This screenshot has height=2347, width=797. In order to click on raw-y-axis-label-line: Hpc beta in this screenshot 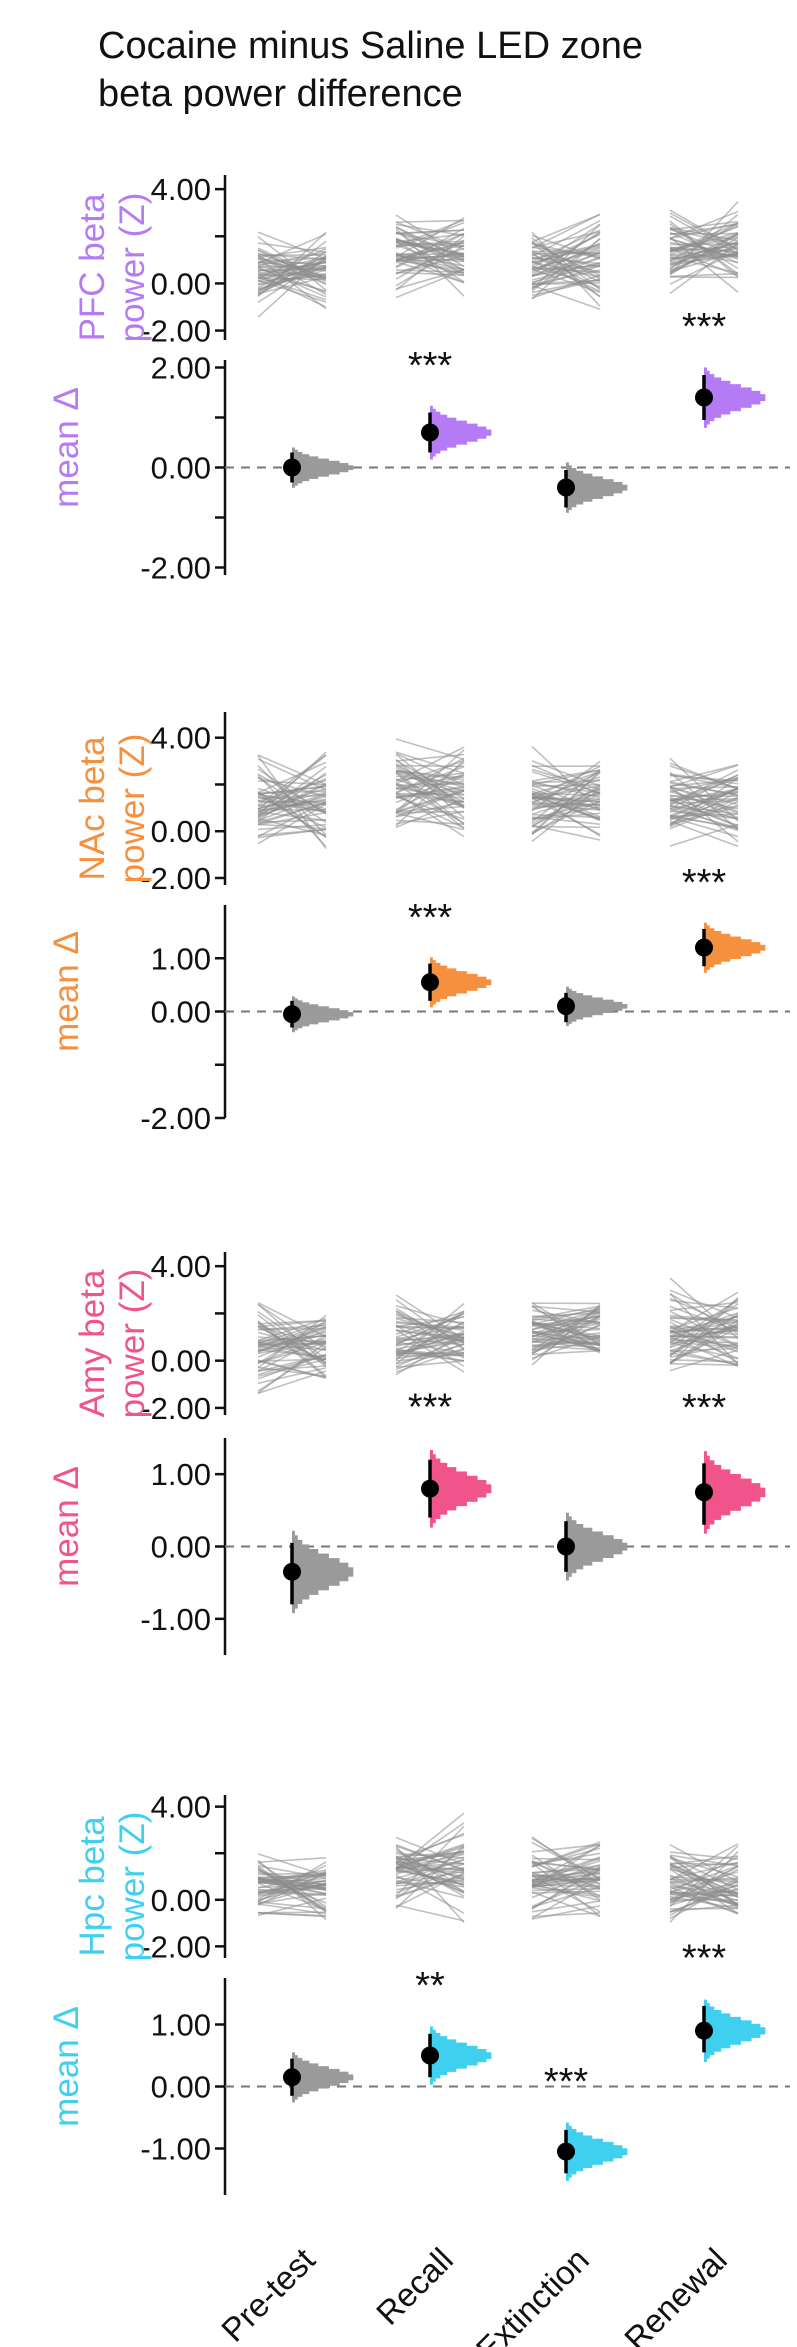, I will do `click(92, 1886)`.